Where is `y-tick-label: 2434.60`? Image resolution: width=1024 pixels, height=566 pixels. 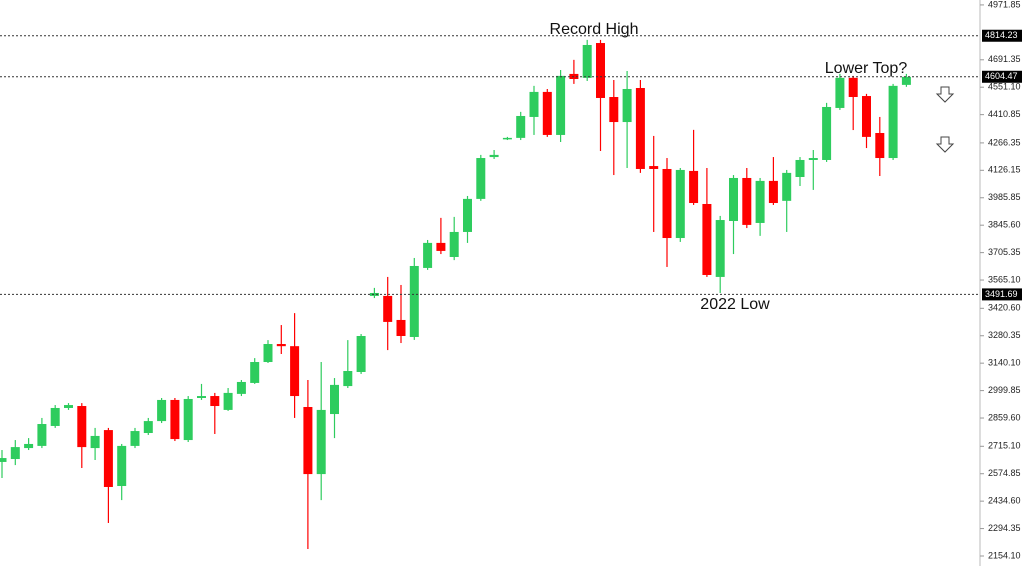
y-tick-label: 2434.60 is located at coordinates (1004, 501).